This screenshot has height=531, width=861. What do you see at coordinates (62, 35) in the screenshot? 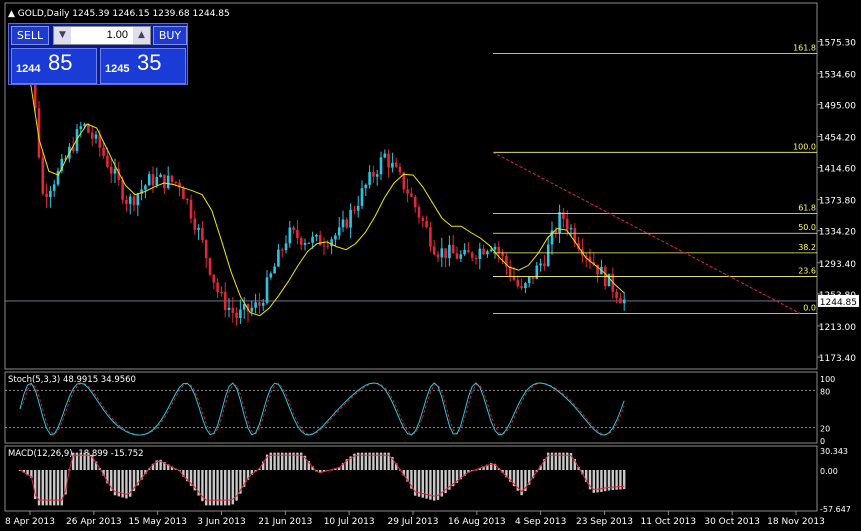
I see `lot-decrease-icon: ▼` at bounding box center [62, 35].